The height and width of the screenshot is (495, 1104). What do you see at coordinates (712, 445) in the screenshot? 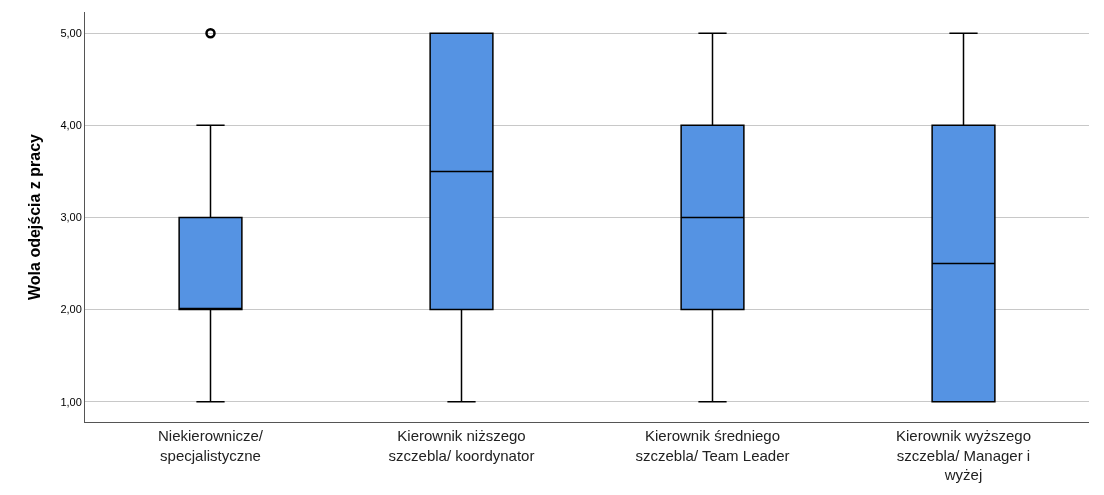
I see `x-tick-label: Kierownik średniego szczebla/ Team Leader` at bounding box center [712, 445].